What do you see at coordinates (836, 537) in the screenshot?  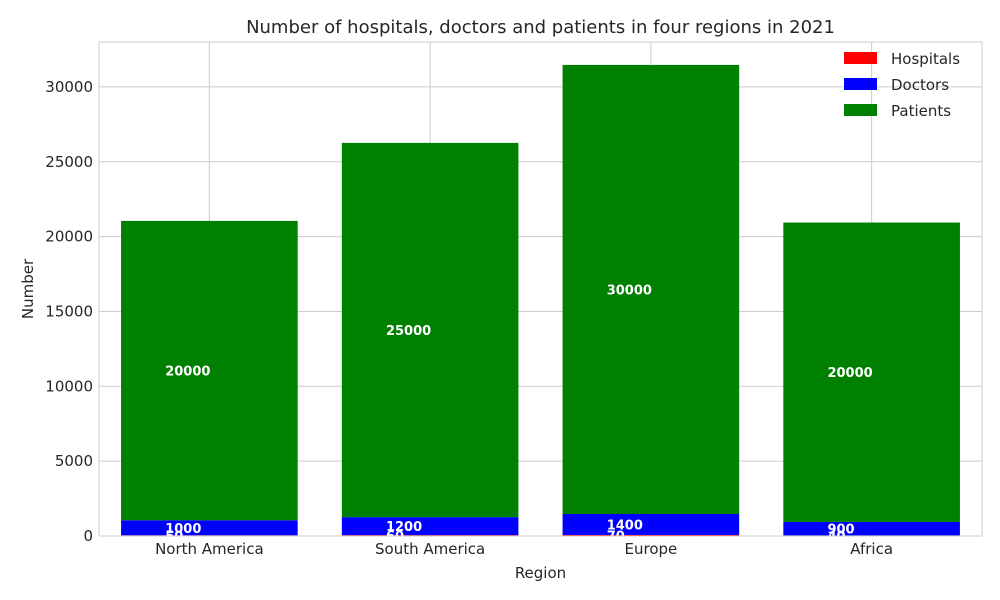 I see `bar-value-label: 40` at bounding box center [836, 537].